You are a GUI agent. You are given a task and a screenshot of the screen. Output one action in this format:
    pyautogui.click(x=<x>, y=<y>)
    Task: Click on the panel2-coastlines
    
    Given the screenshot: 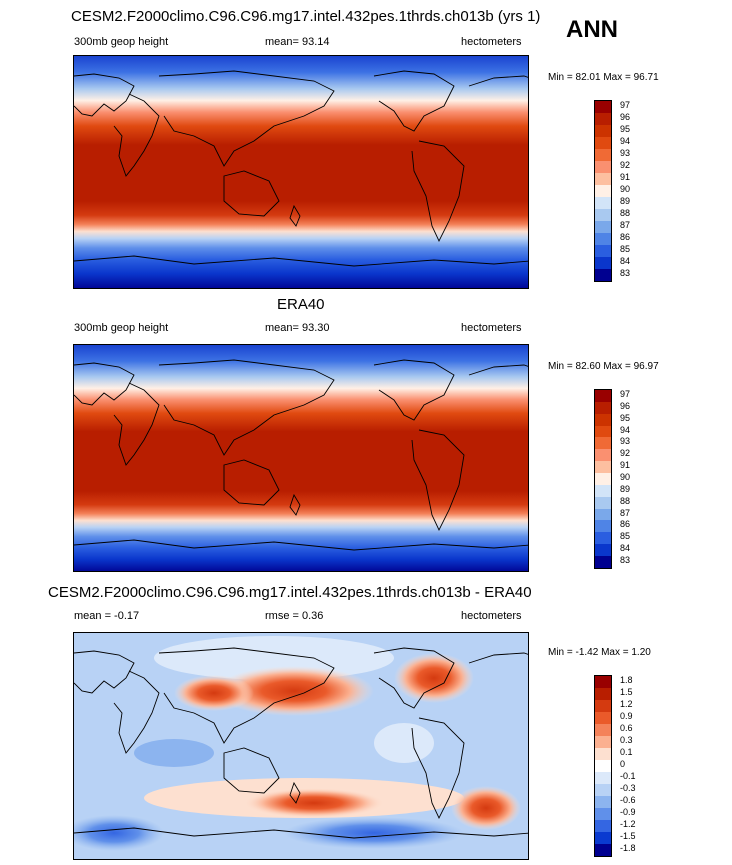 What is the action you would take?
    pyautogui.click(x=301, y=455)
    